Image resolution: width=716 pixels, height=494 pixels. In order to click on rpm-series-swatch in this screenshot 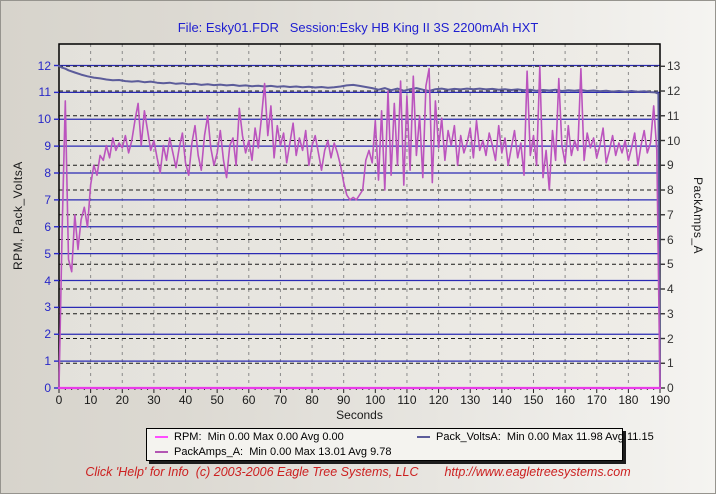, I will do `click(161, 437)`.